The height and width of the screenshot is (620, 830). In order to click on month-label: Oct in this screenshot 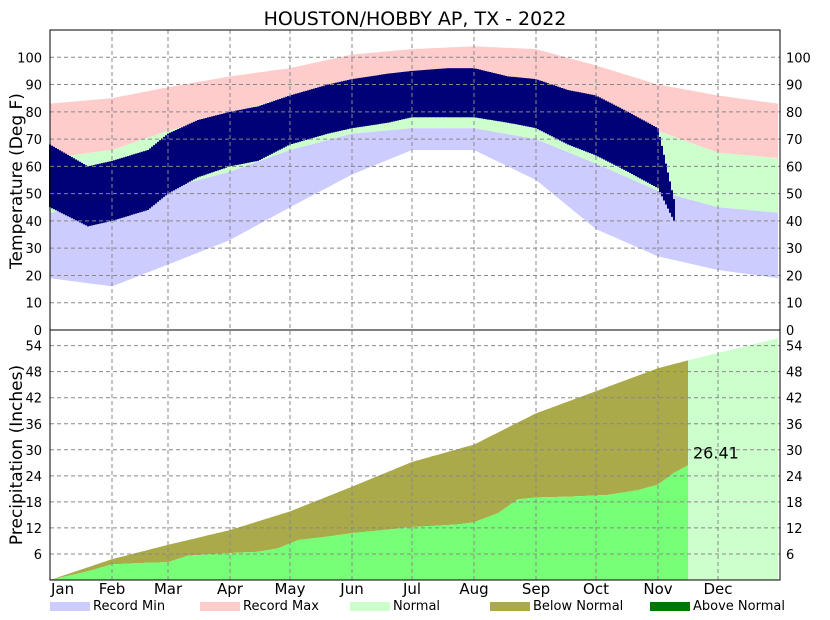, I will do `click(596, 589)`.